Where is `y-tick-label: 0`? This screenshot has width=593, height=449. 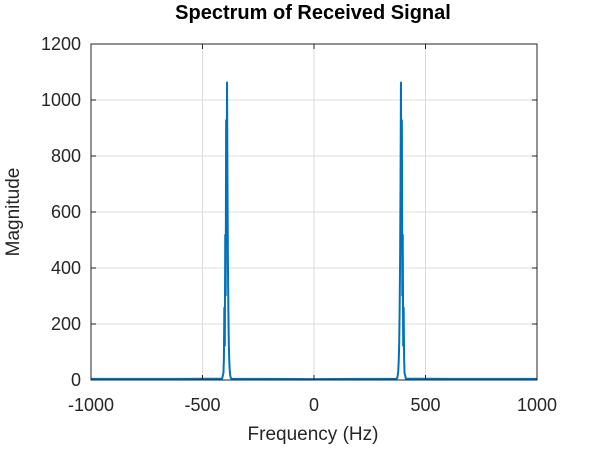
y-tick-label: 0 is located at coordinates (76, 380).